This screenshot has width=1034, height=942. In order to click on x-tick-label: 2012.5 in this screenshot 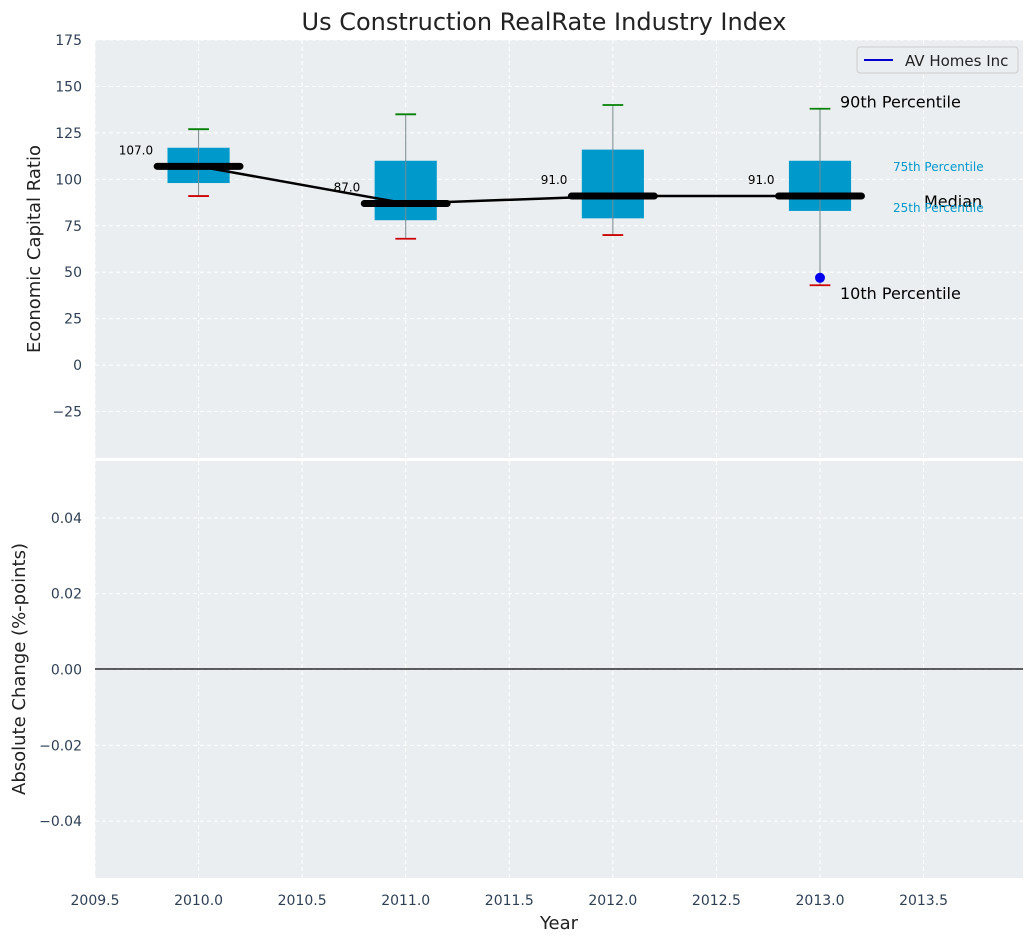, I will do `click(716, 901)`.